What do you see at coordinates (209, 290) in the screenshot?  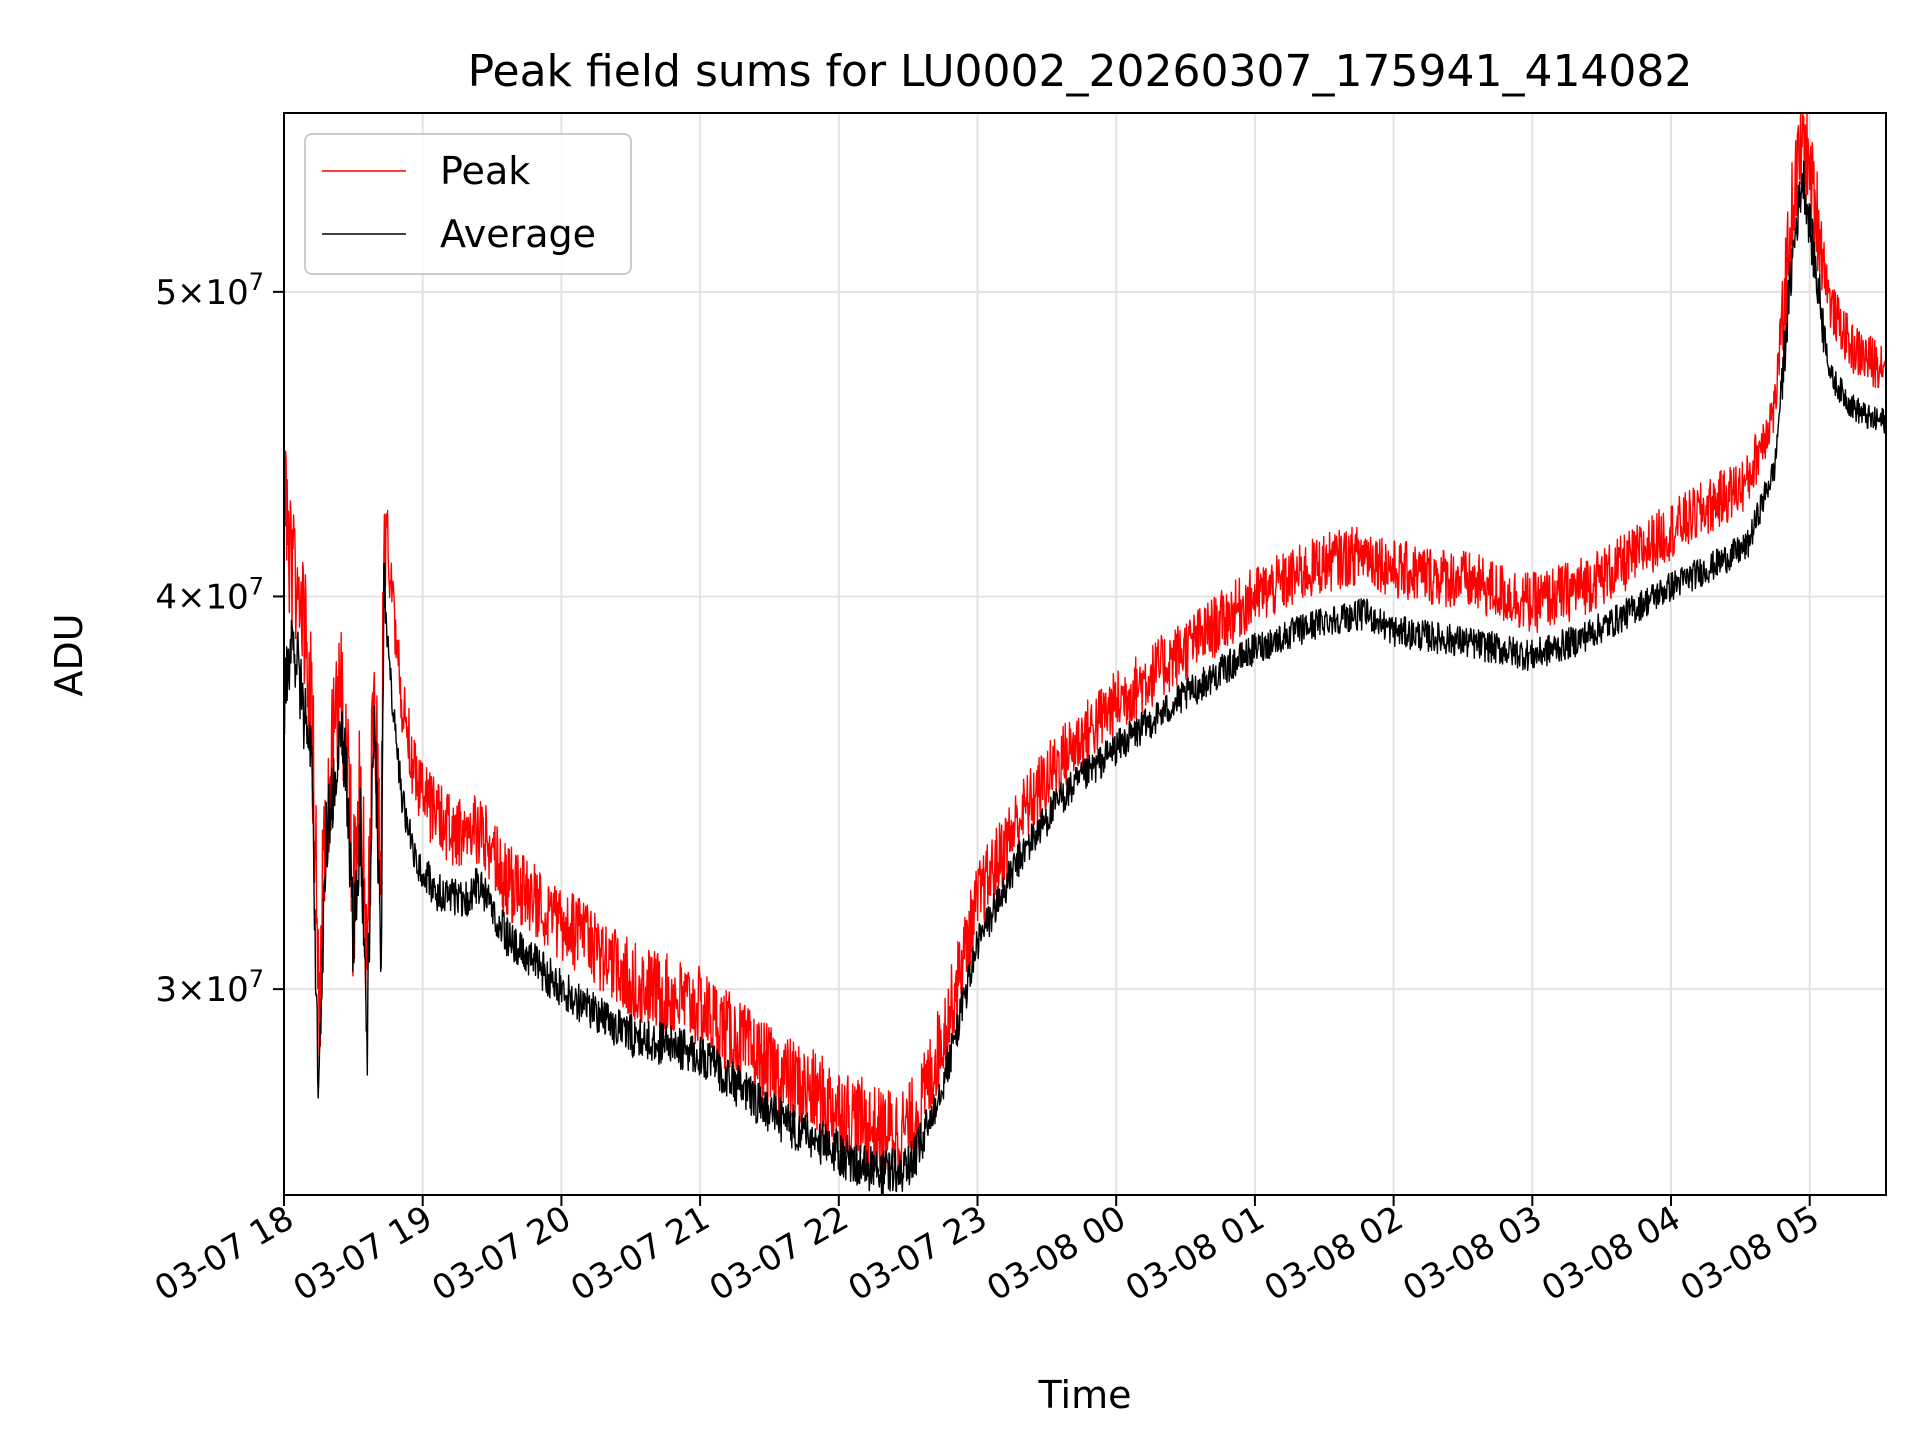 I see `y-tick-label: 5×107` at bounding box center [209, 290].